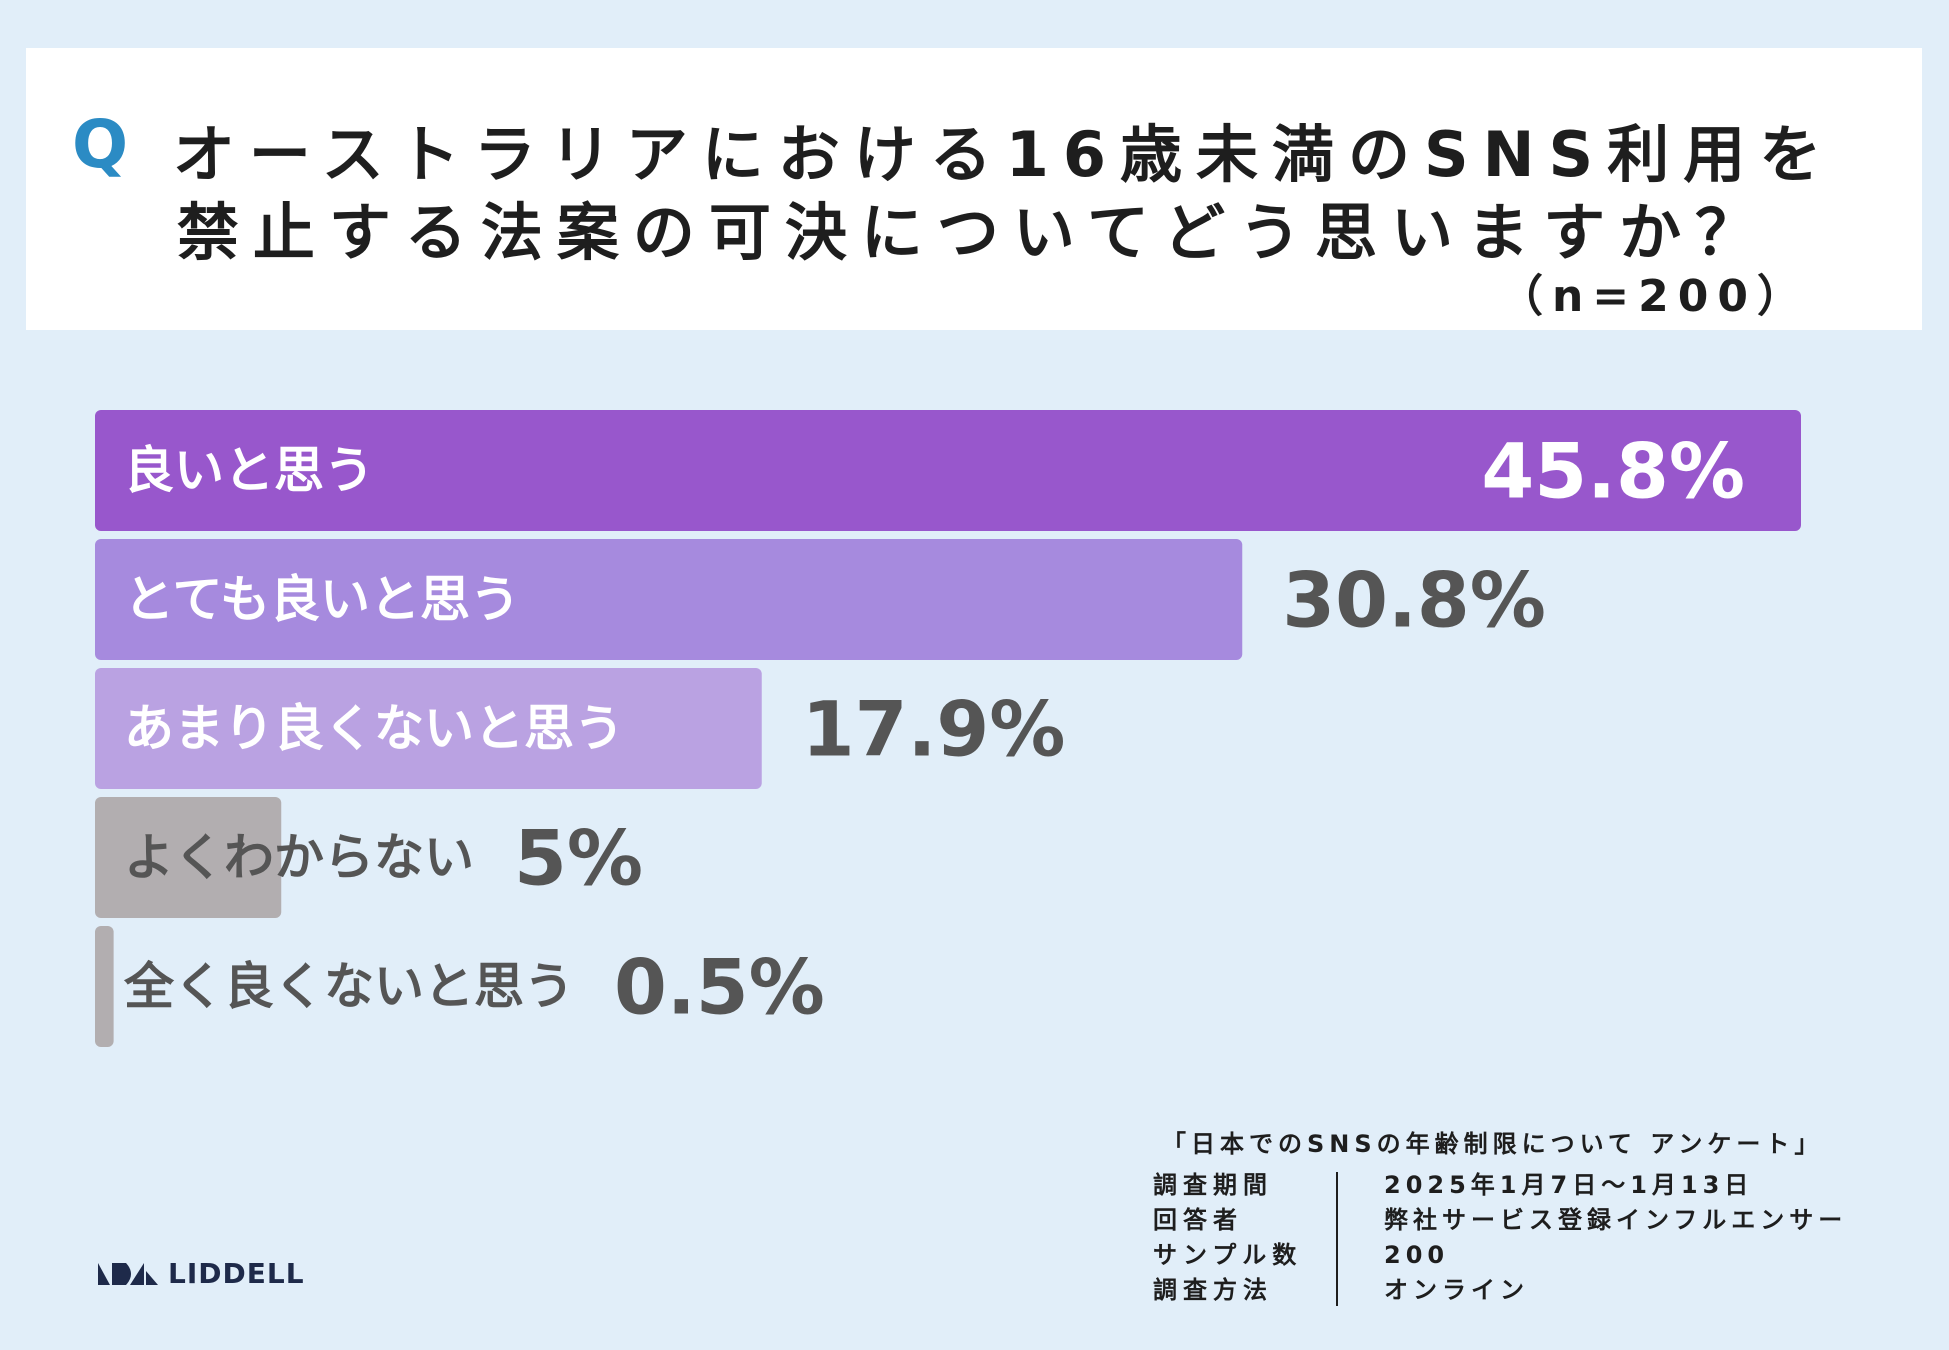  Describe the element at coordinates (1198, 1220) in the screenshot. I see `survey-key-respondents: 回答者` at that location.